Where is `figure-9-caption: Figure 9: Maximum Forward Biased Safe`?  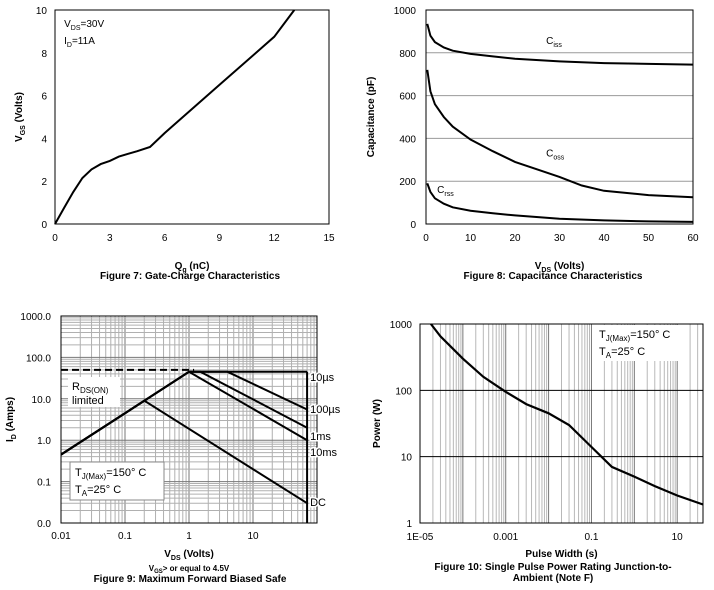 figure-9-caption: Figure 9: Maximum Forward Biased Safe is located at coordinates (190, 579).